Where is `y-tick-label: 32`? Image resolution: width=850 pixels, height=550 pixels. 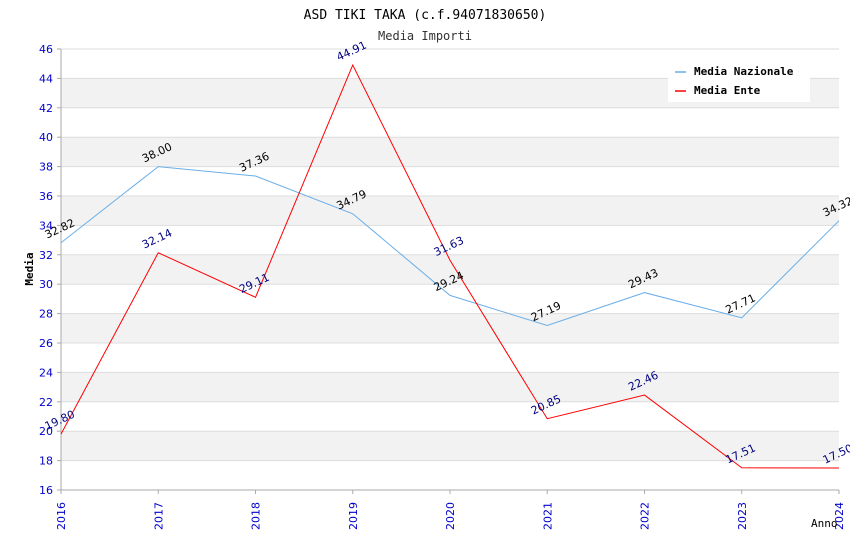 y-tick-label: 32 is located at coordinates (46, 255).